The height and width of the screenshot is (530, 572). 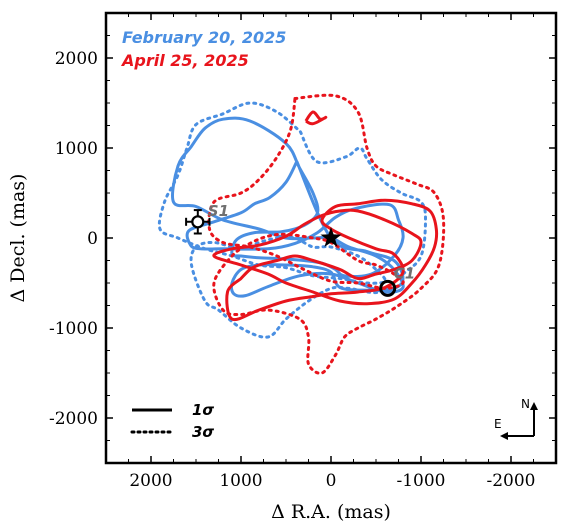 What do you see at coordinates (420, 481) in the screenshot?
I see `x-tick-label: -1000` at bounding box center [420, 481].